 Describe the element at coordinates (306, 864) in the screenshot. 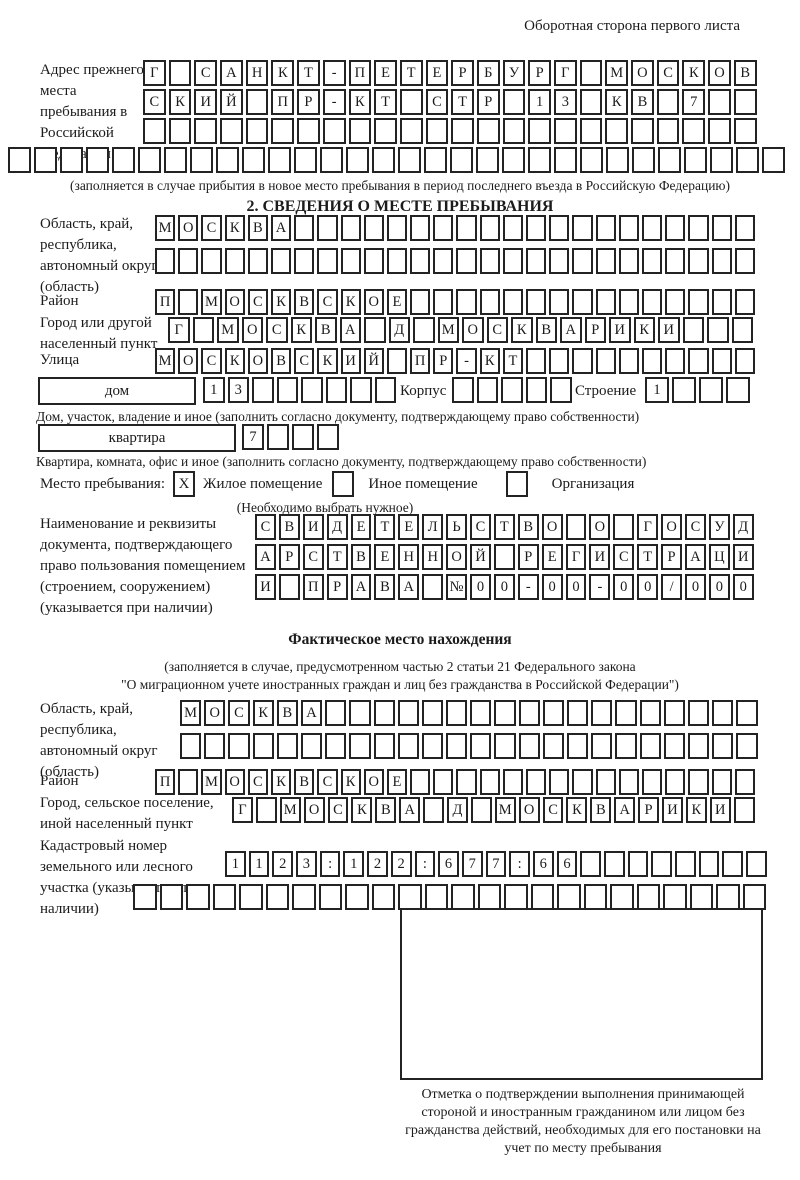

I see `char-box: 3` at that location.